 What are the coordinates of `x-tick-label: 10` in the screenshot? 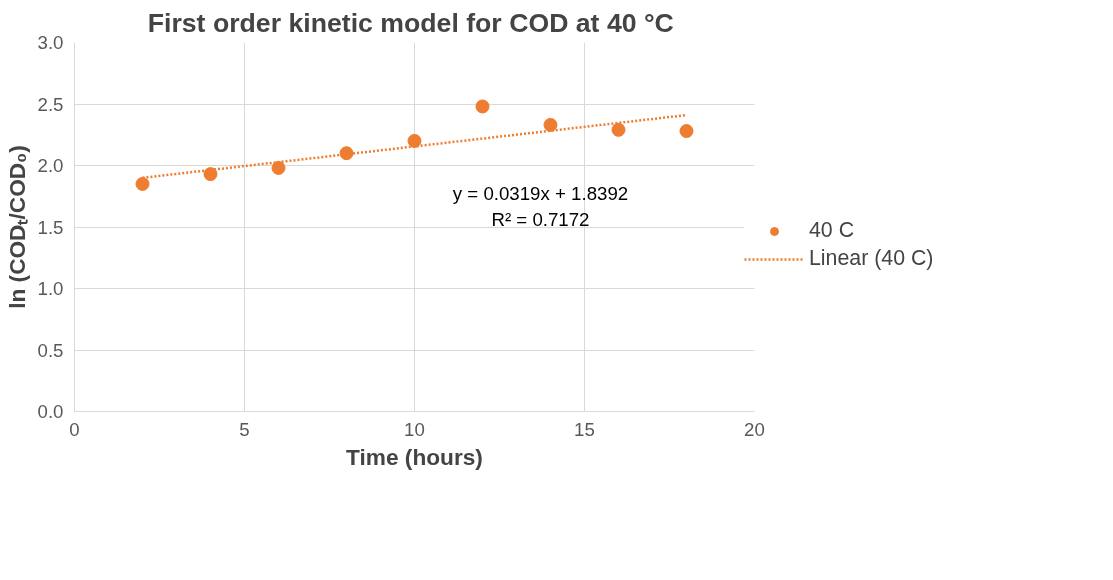 It's located at (414, 429).